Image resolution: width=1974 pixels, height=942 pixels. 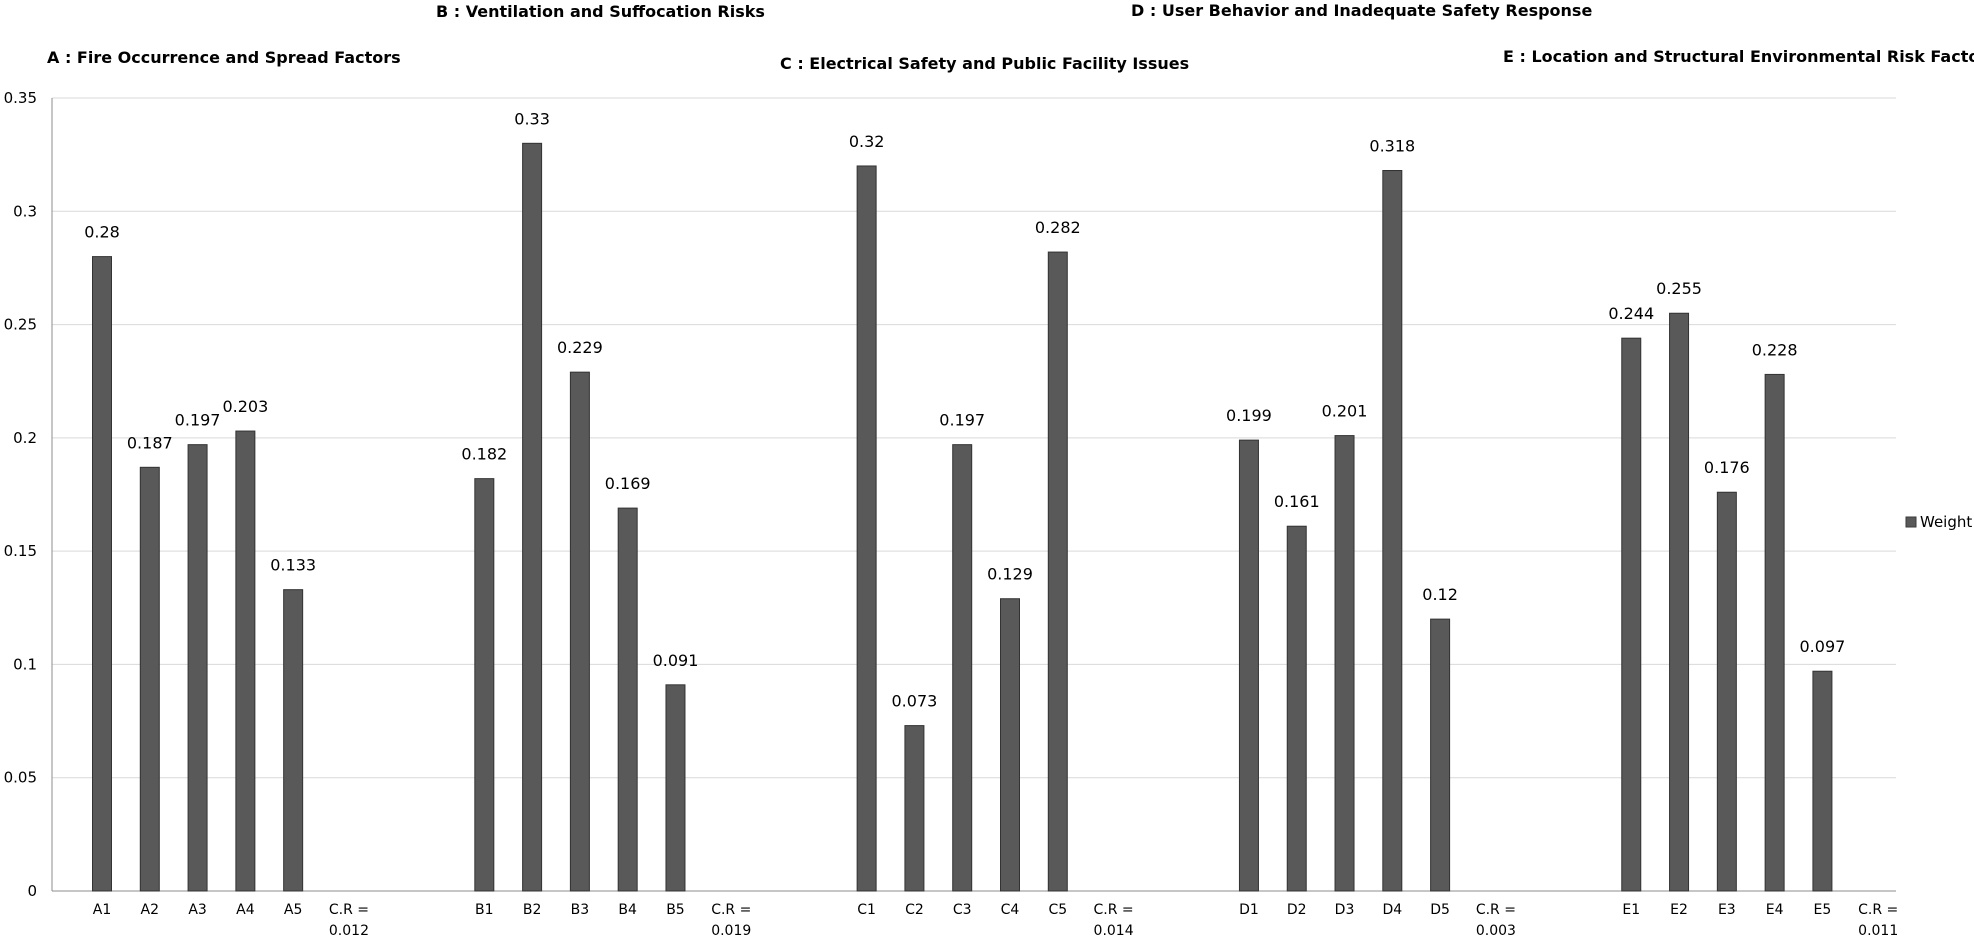 I want to click on cr-value: 0.003, so click(x=1496, y=931).